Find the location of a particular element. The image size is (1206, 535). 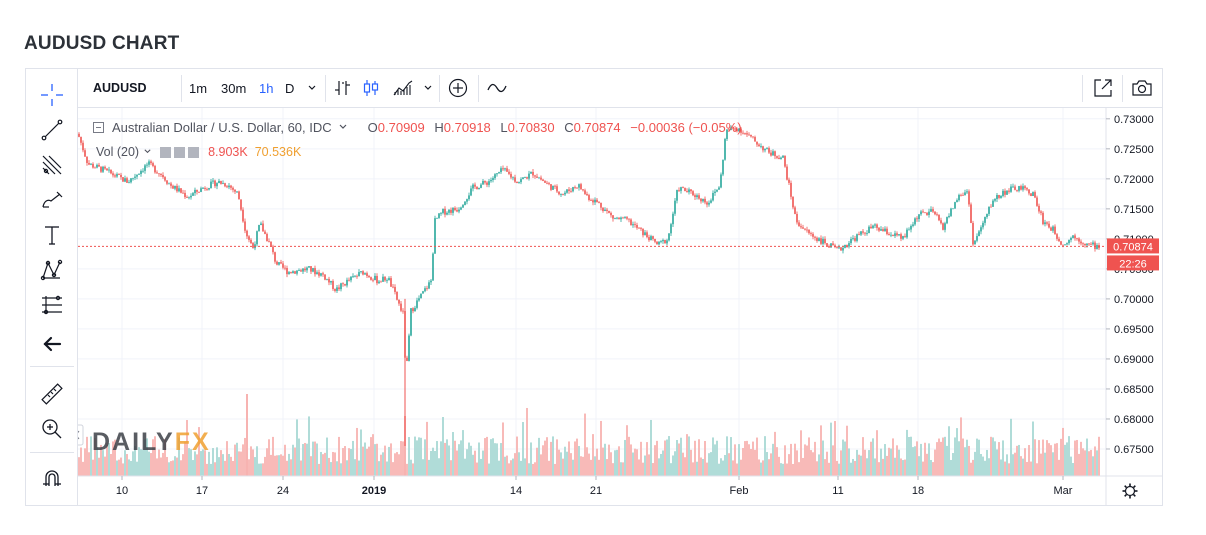

interval-1m: 1m is located at coordinates (198, 88).